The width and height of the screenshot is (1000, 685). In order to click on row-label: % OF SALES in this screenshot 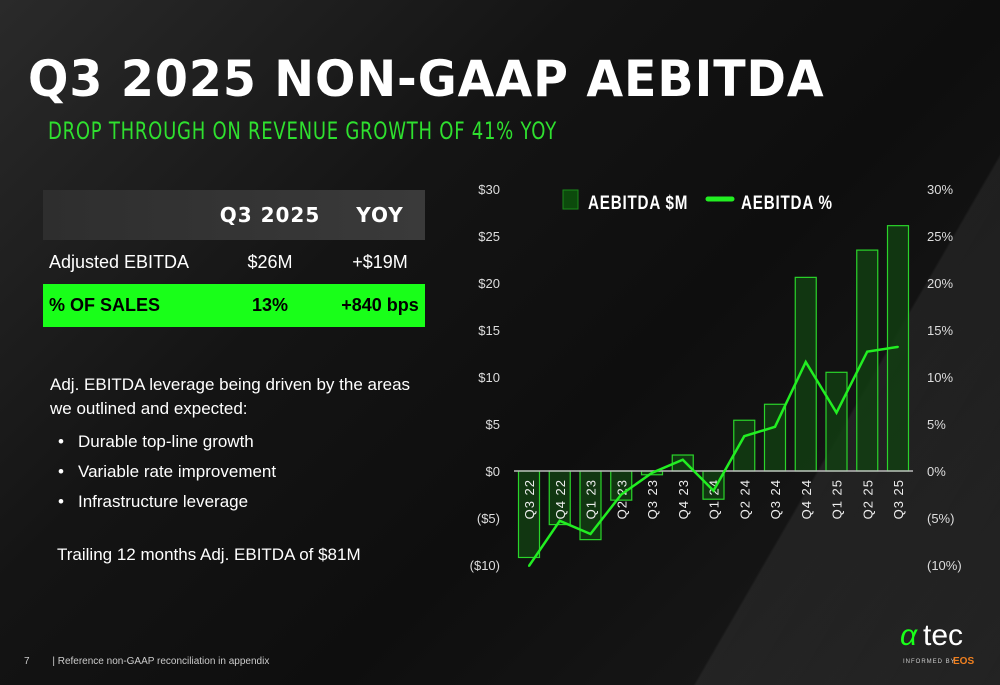, I will do `click(105, 305)`.